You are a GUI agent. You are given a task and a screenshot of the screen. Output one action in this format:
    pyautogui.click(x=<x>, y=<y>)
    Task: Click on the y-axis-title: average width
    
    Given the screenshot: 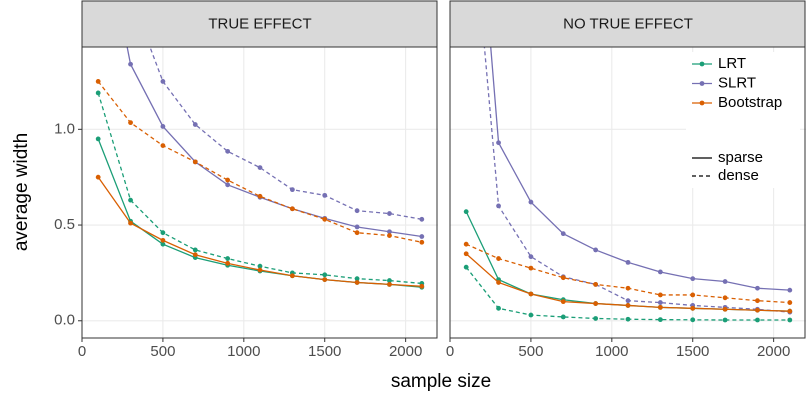 What is the action you would take?
    pyautogui.click(x=21, y=192)
    